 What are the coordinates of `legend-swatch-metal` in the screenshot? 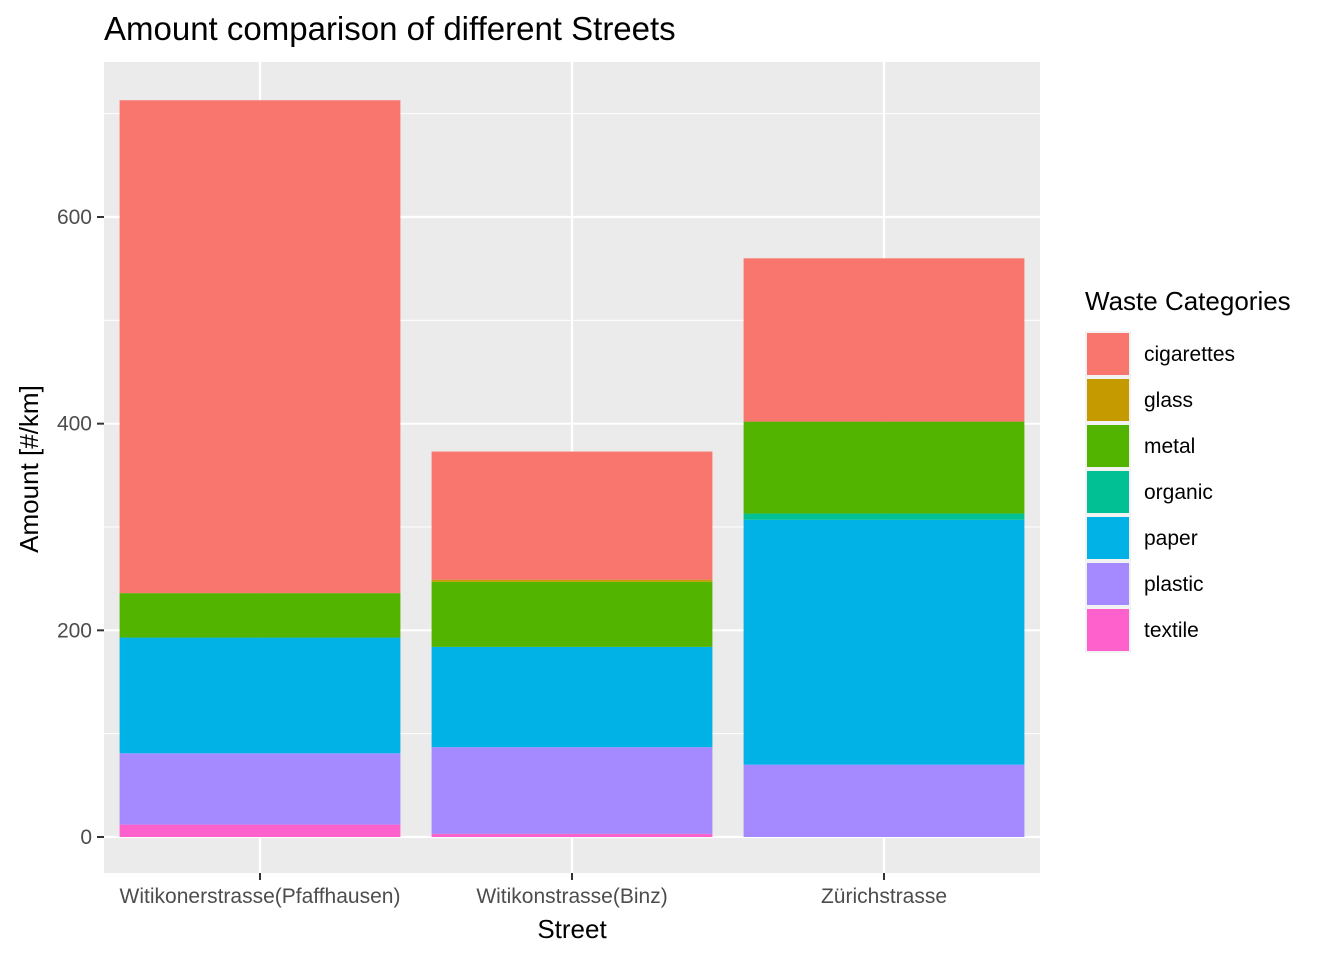 It's located at (1108, 446).